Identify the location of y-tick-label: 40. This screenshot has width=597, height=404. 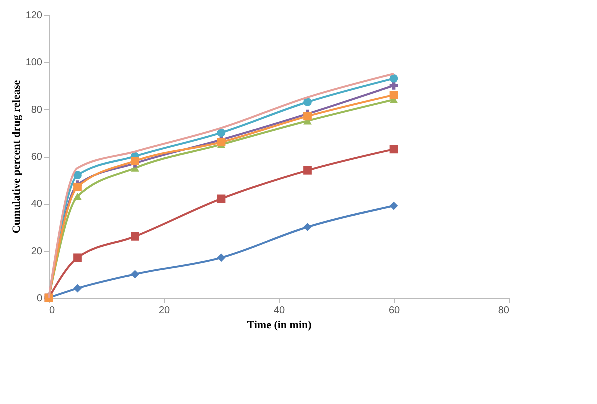
(37, 204).